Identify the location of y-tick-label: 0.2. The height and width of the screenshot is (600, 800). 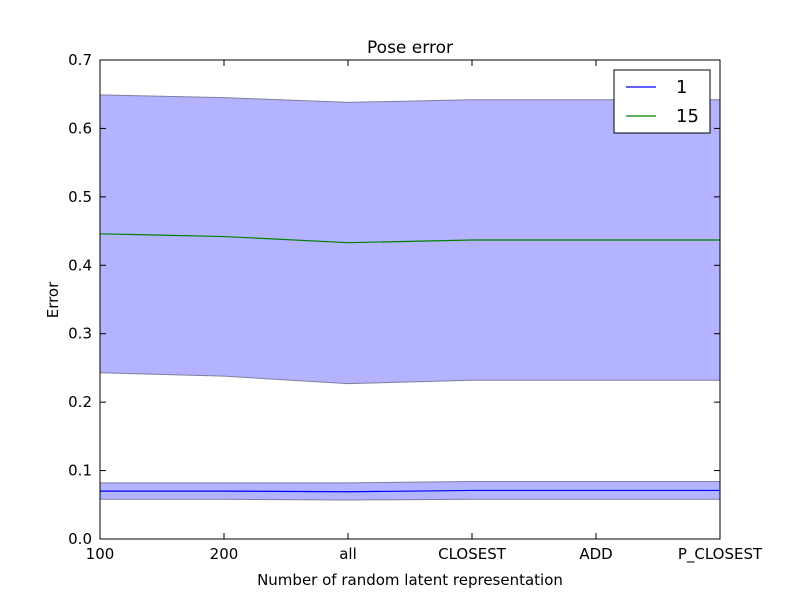
(80, 402).